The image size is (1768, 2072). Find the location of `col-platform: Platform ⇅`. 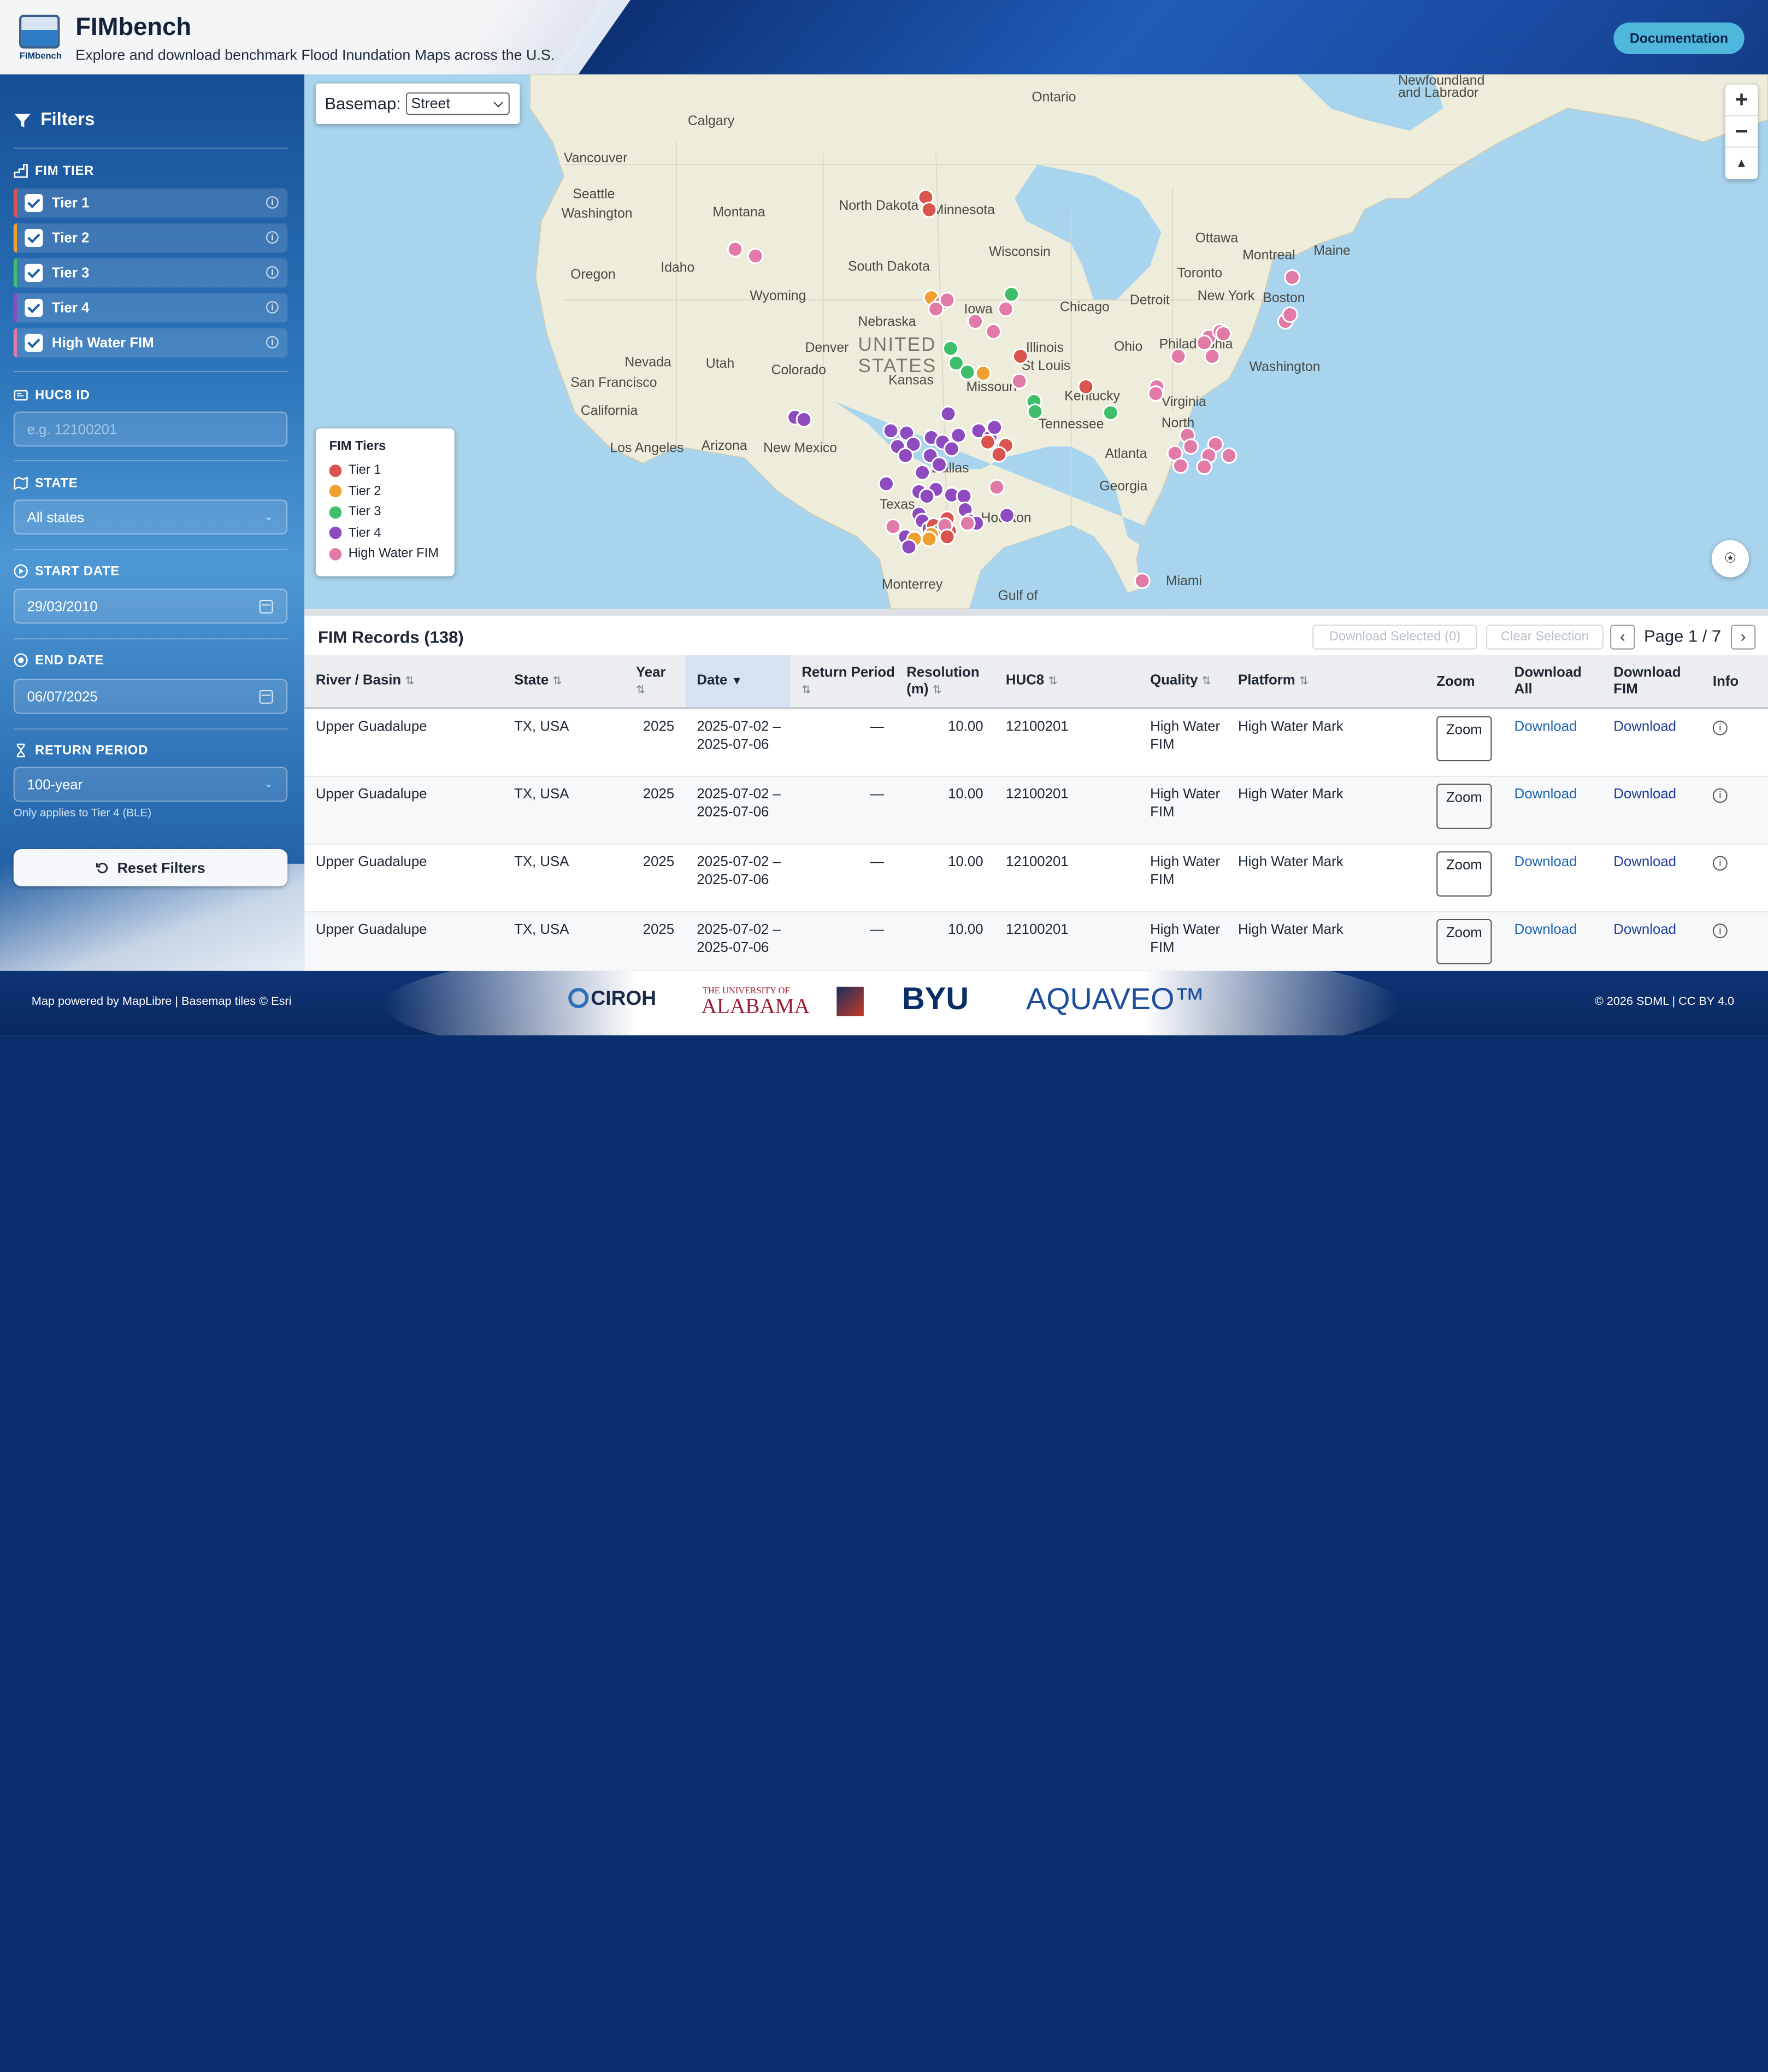

col-platform: Platform ⇅ is located at coordinates (1326, 682).